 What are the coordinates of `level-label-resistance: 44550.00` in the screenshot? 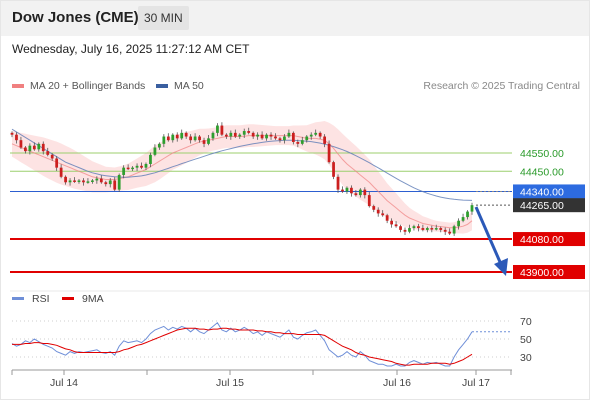 It's located at (542, 154).